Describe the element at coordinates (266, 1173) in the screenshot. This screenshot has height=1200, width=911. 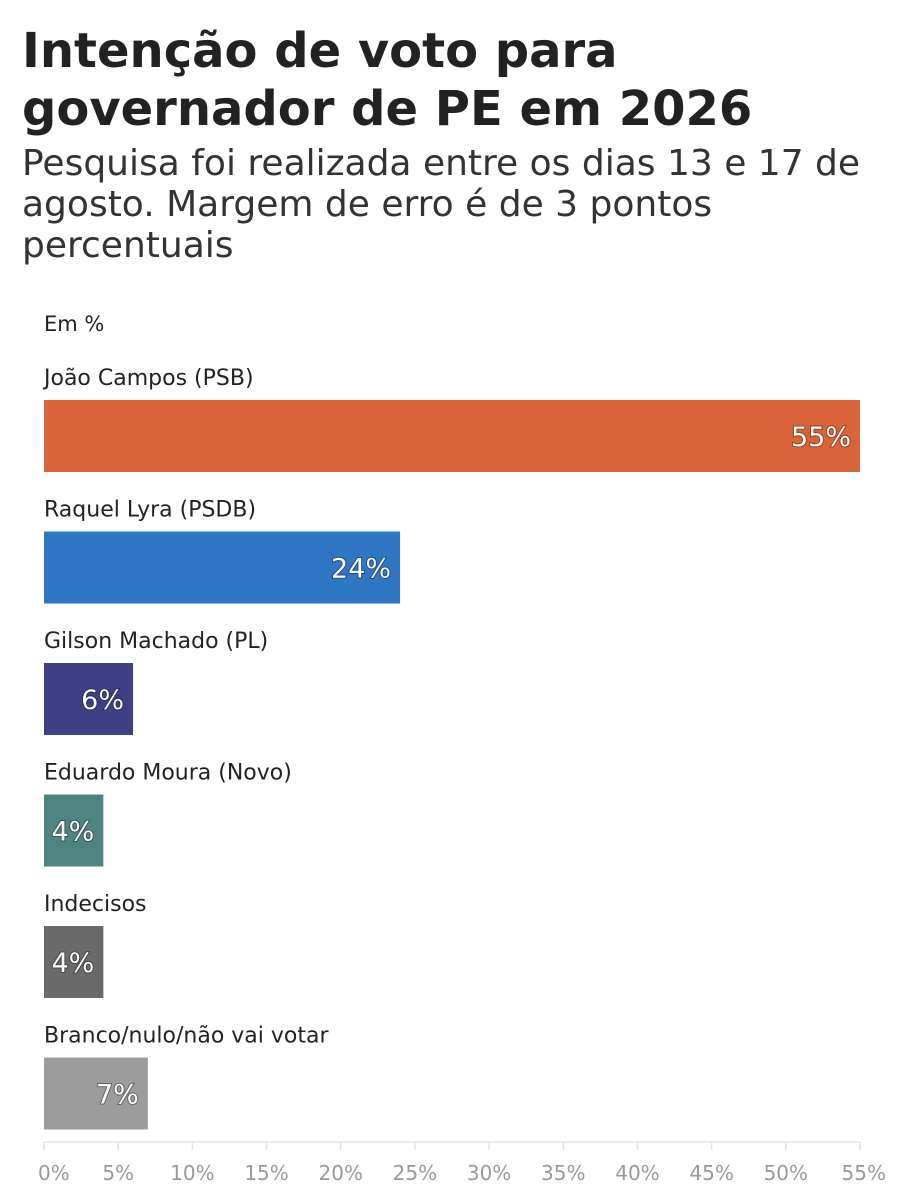
I see `x-tick-label: 15%` at that location.